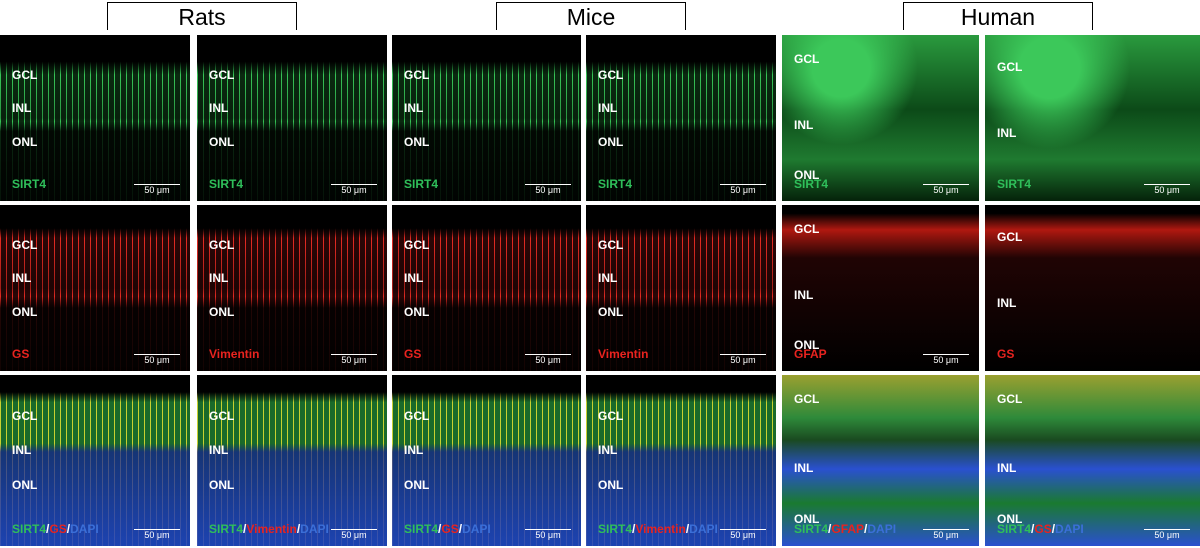 Image resolution: width=1200 pixels, height=548 pixels. Describe the element at coordinates (1092, 288) in the screenshot. I see `micrograph-panel: GCL INL GS` at that location.